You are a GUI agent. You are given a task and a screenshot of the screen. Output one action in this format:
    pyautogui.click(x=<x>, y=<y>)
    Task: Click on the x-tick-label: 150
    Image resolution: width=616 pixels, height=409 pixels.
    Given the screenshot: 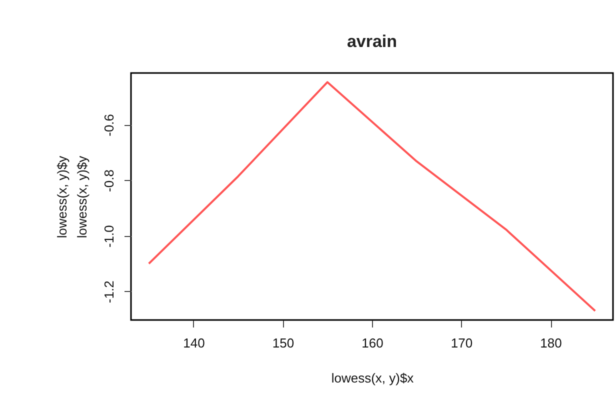 What is the action you would take?
    pyautogui.click(x=283, y=343)
    